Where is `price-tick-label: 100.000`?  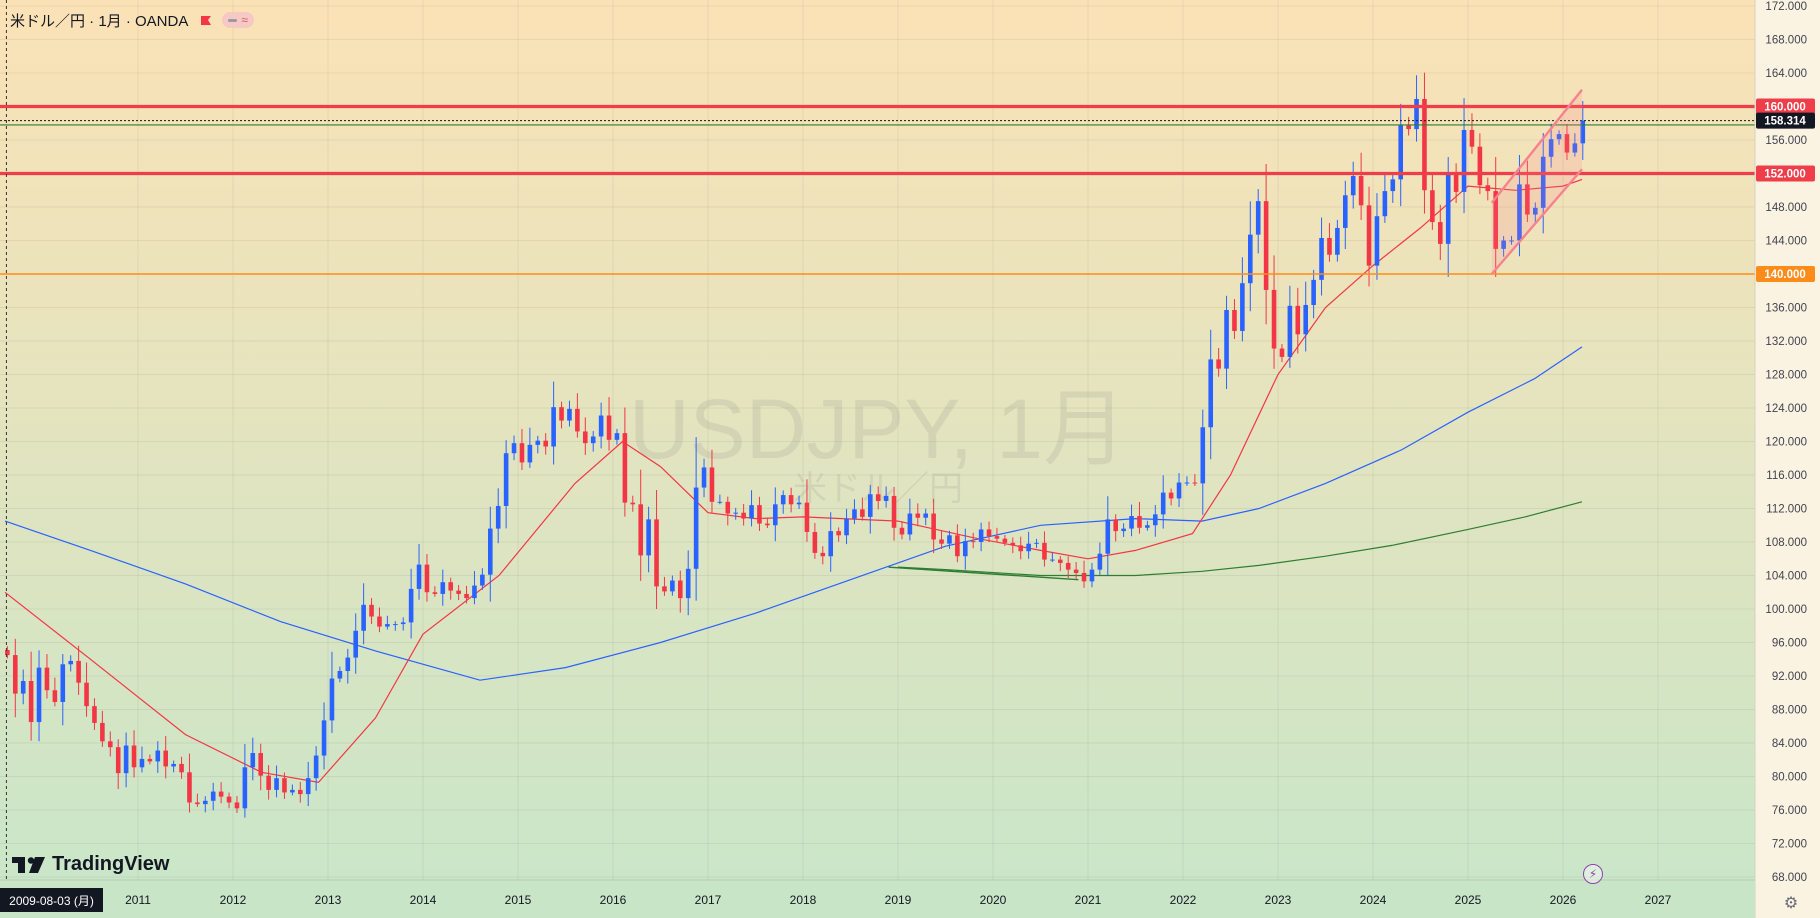 price-tick-label: 100.000 is located at coordinates (1786, 610).